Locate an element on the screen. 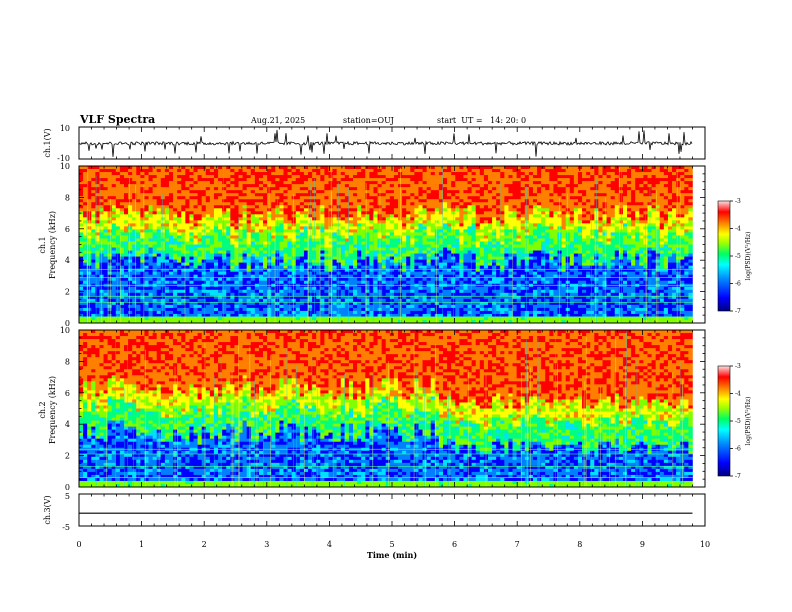 The height and width of the screenshot is (612, 792). date-label: Aug.21, 2025 is located at coordinates (277, 120).